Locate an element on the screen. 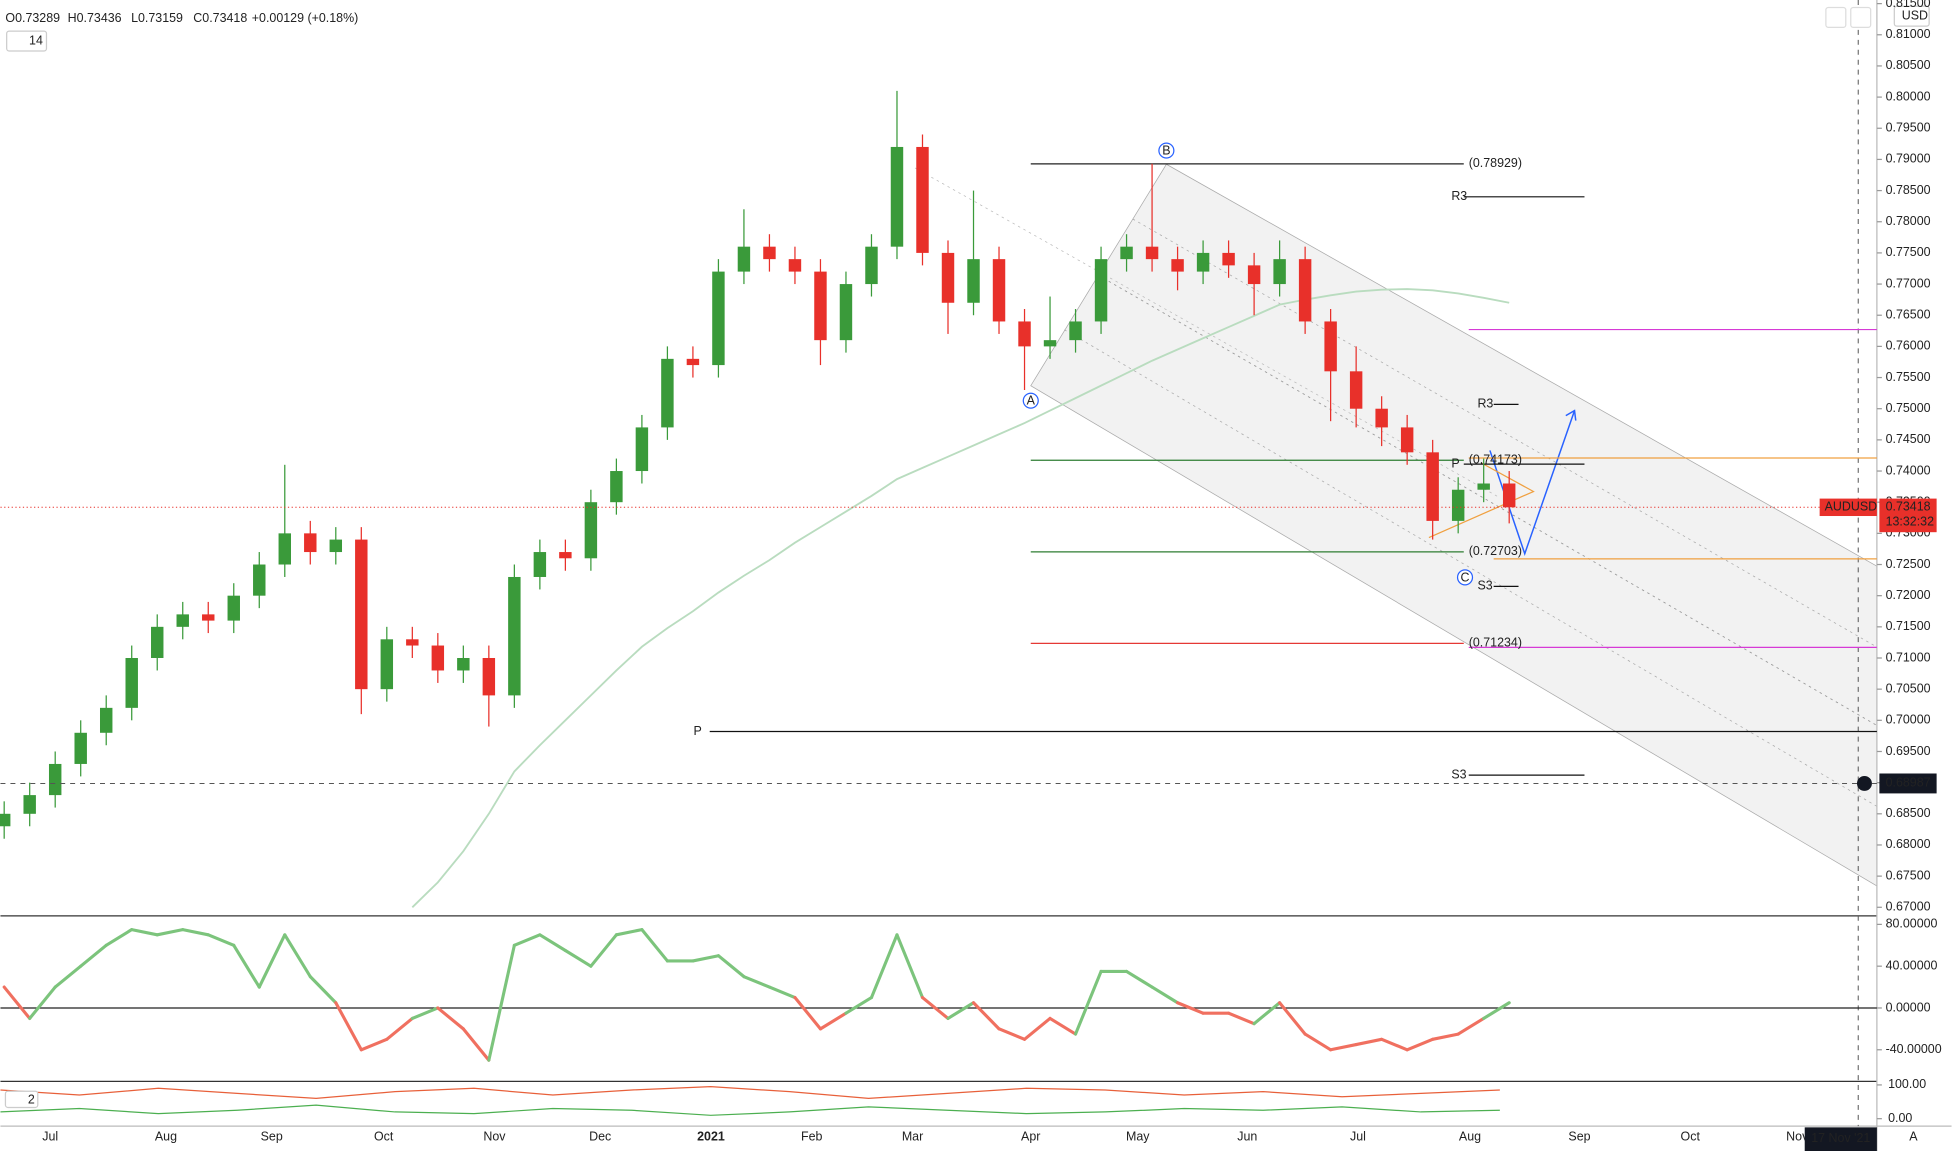 The width and height of the screenshot is (1952, 1151). y-tick-label: 0.79000 is located at coordinates (1908, 159).